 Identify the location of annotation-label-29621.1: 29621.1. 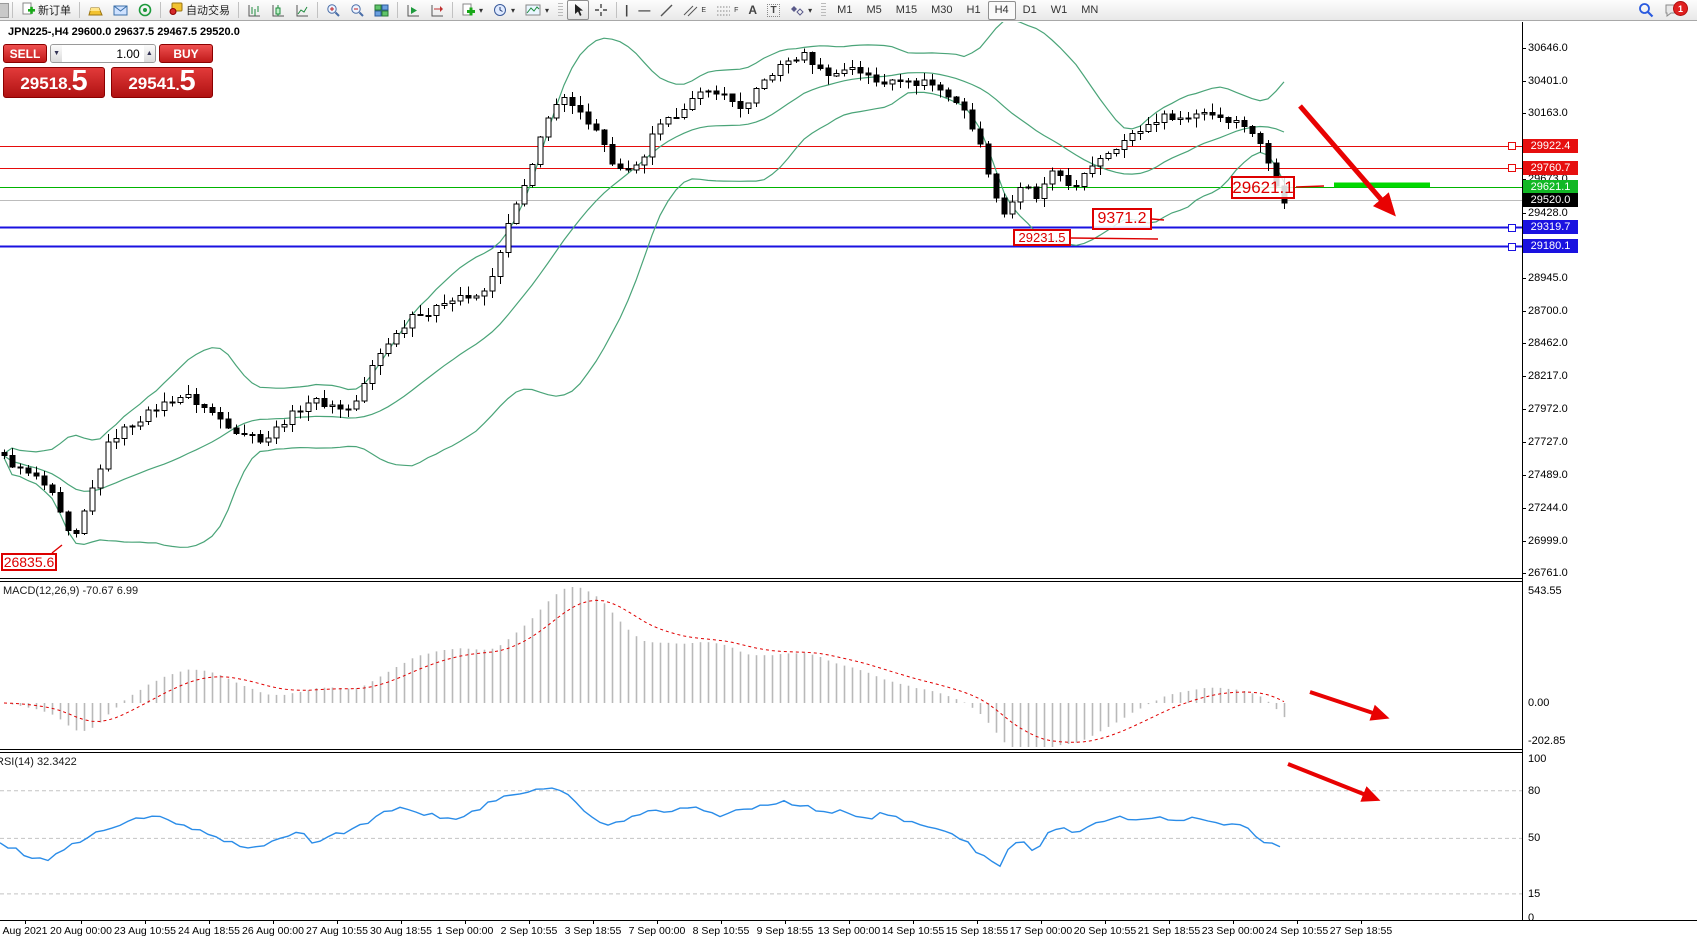
(1263, 187).